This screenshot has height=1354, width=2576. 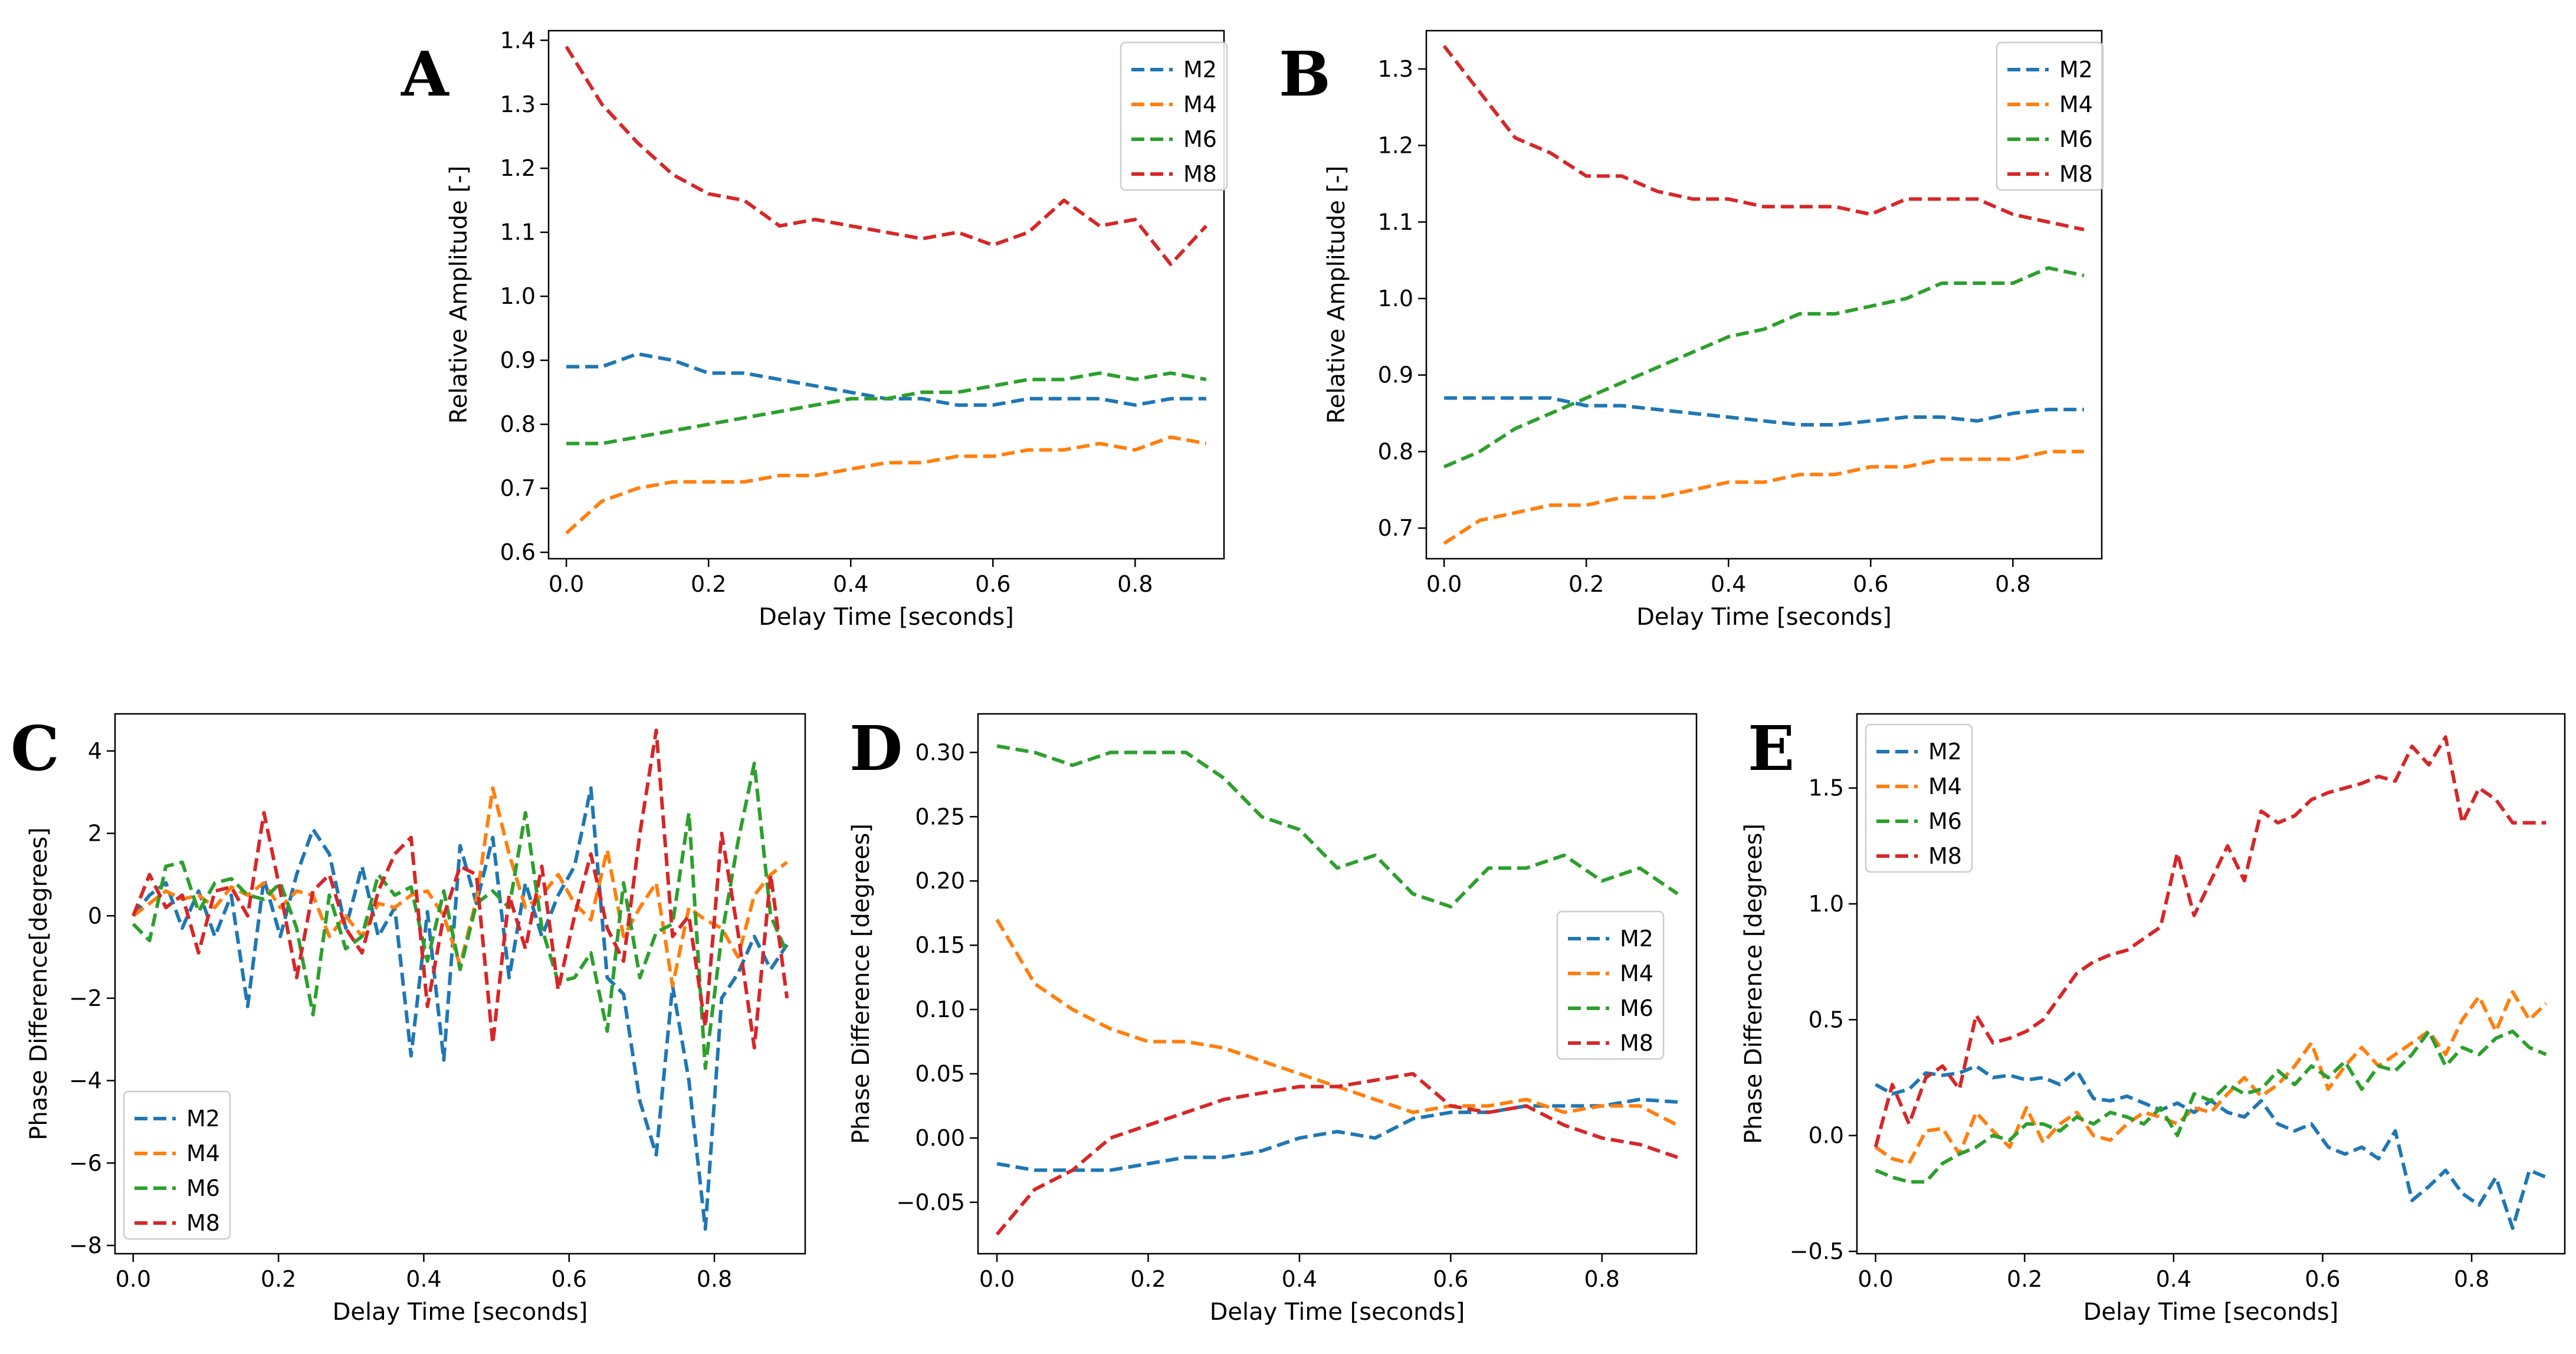 I want to click on panel-a-x-axis-label: Delay Time [seconds], so click(x=886, y=617).